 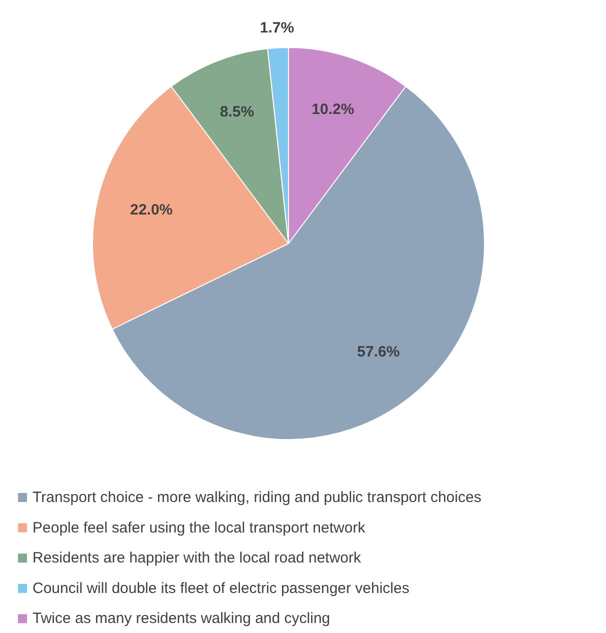 What do you see at coordinates (221, 588) in the screenshot?
I see `legend-label: Council will double its fleet of electric passenger vehicles` at bounding box center [221, 588].